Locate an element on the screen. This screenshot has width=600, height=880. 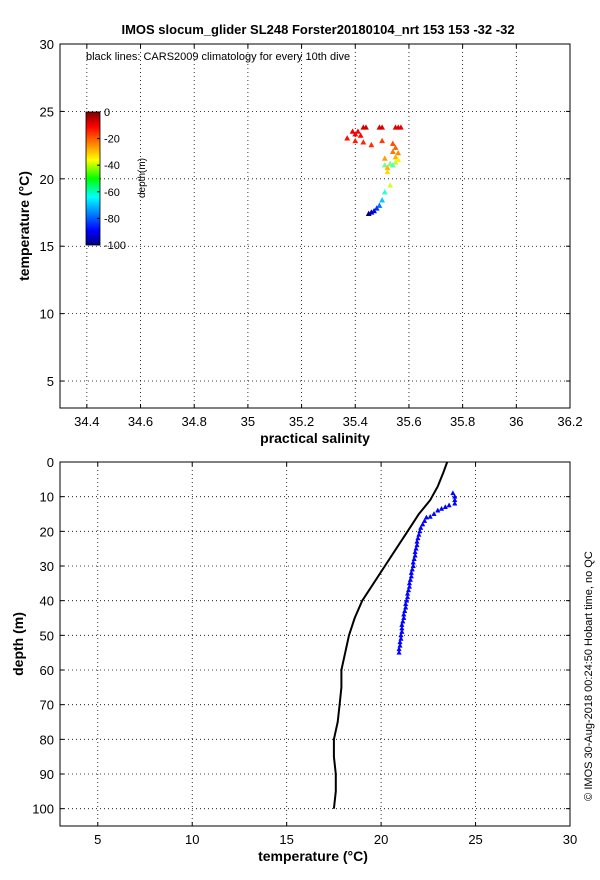
profile-y-tick-label: 60 is located at coordinates (47, 670).